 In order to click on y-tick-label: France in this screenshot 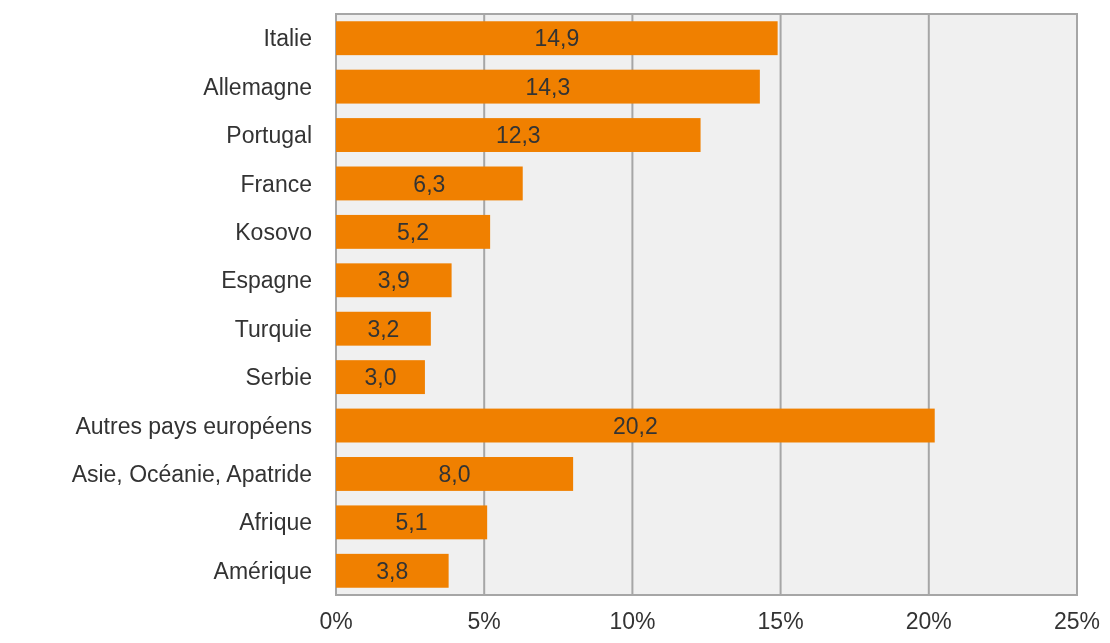, I will do `click(276, 183)`.